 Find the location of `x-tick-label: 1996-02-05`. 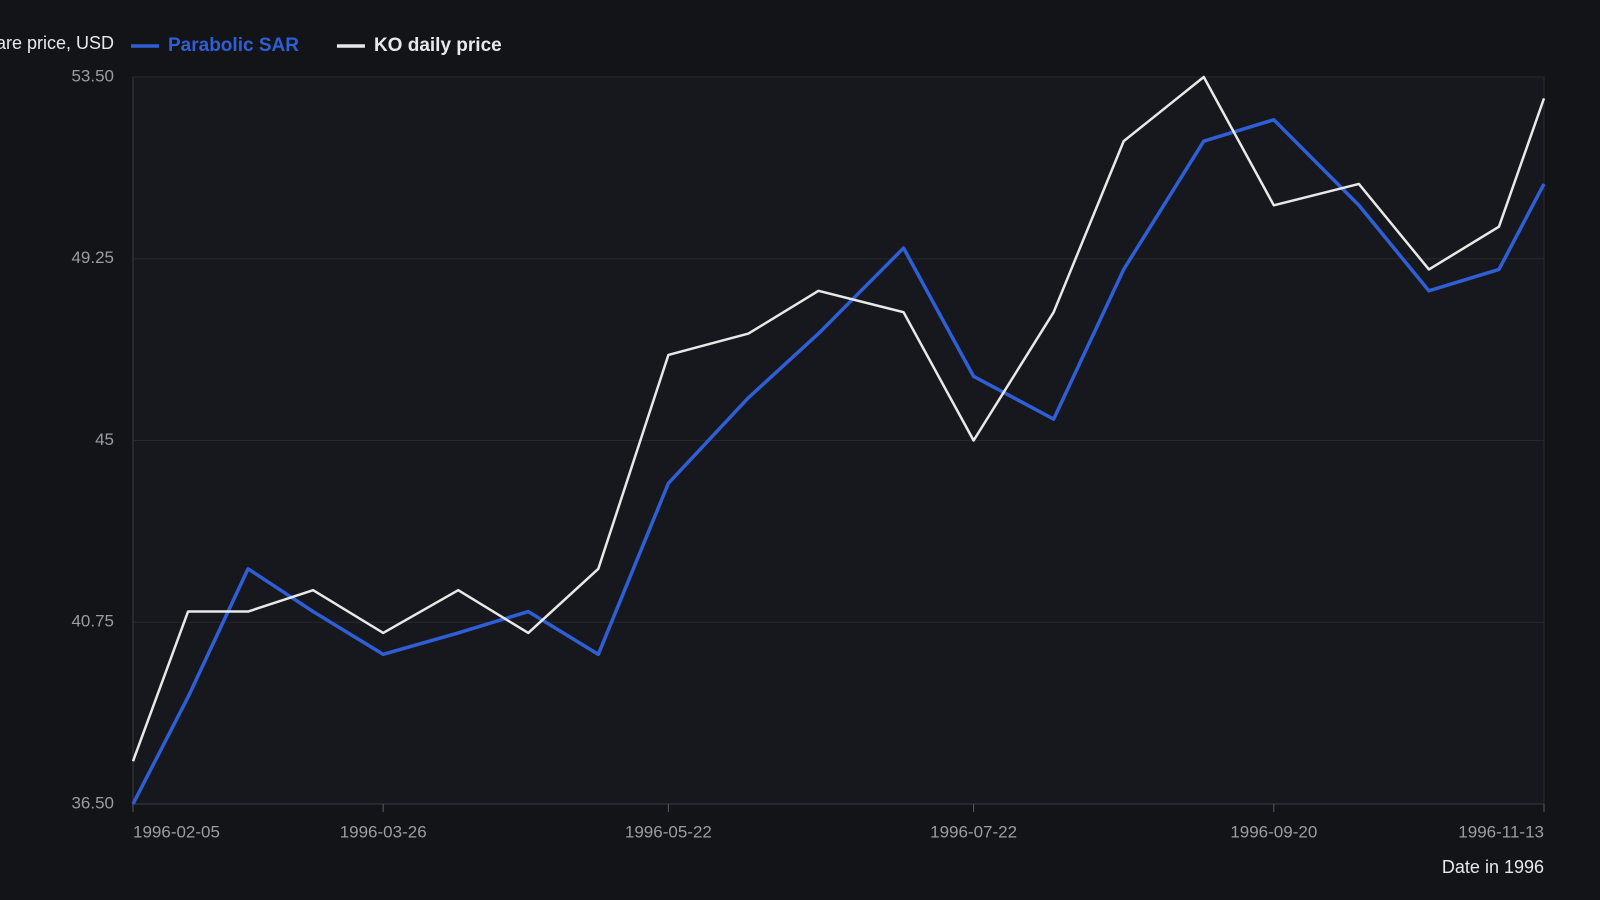

x-tick-label: 1996-02-05 is located at coordinates (176, 831).